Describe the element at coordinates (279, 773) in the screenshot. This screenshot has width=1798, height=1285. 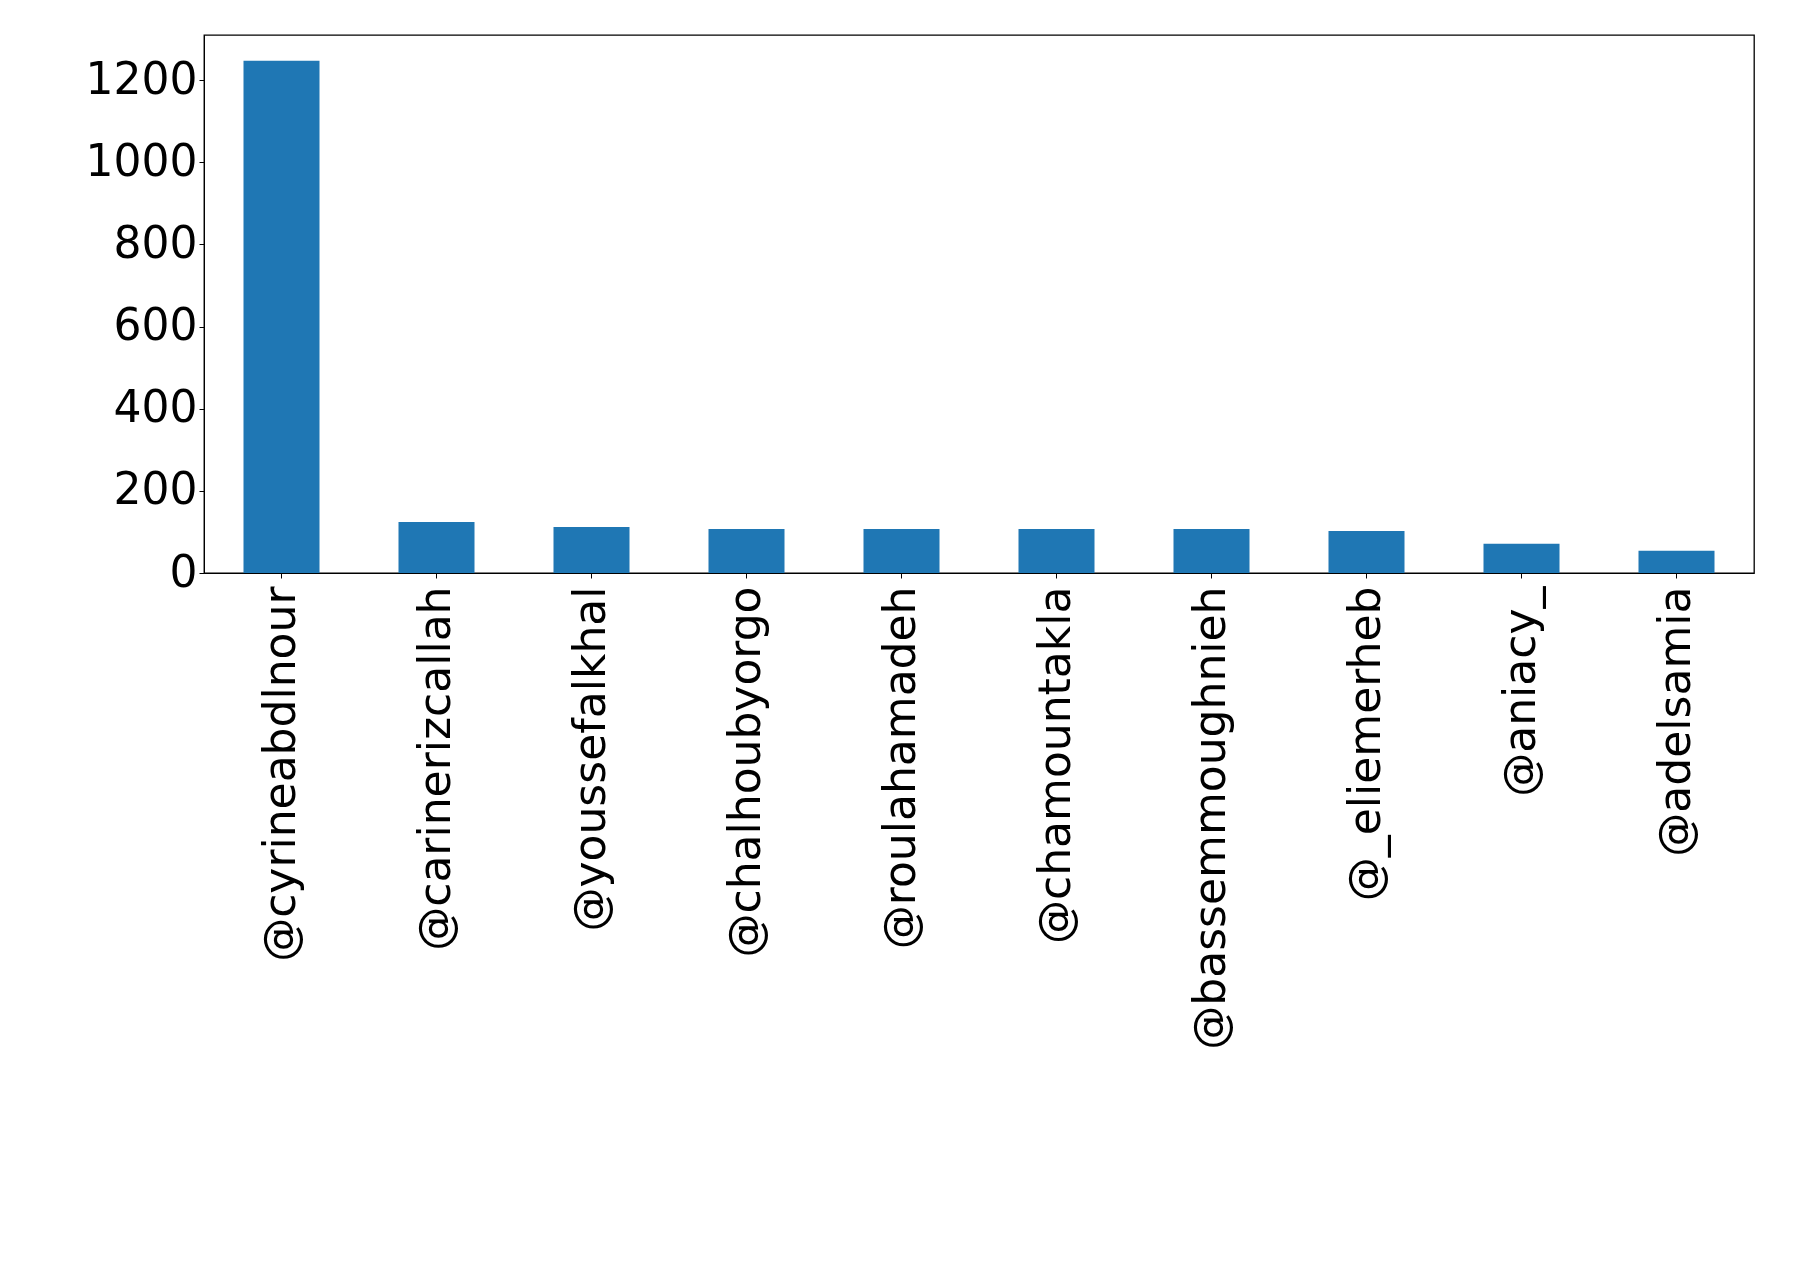
I see `x-tick-label: @cyrineabdlnour` at that location.